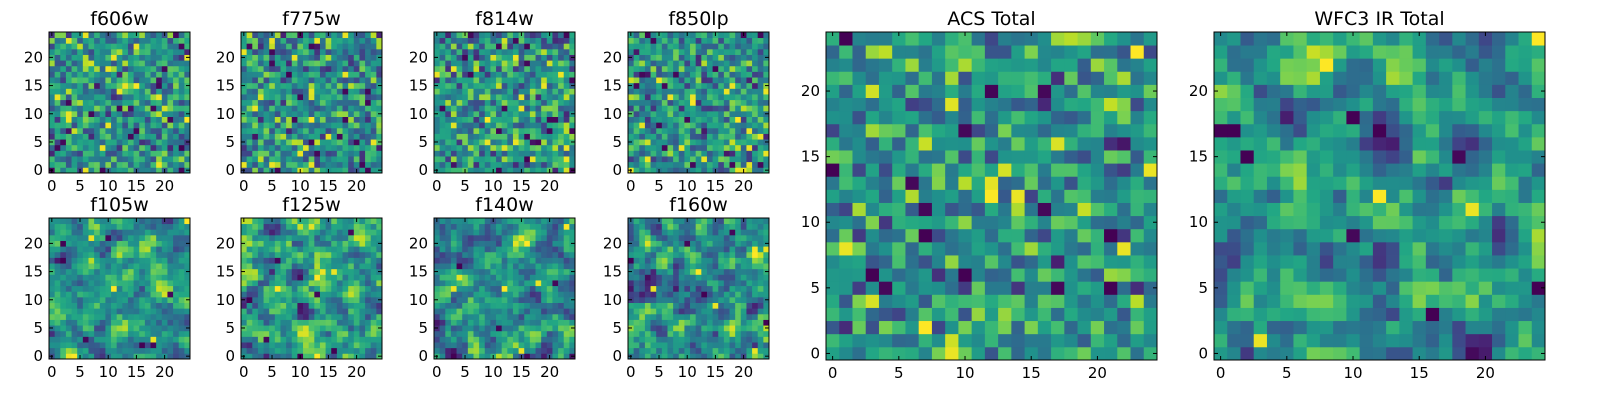 The width and height of the screenshot is (1600, 400). What do you see at coordinates (108, 186) in the screenshot?
I see `x-tick-label: 10` at bounding box center [108, 186].